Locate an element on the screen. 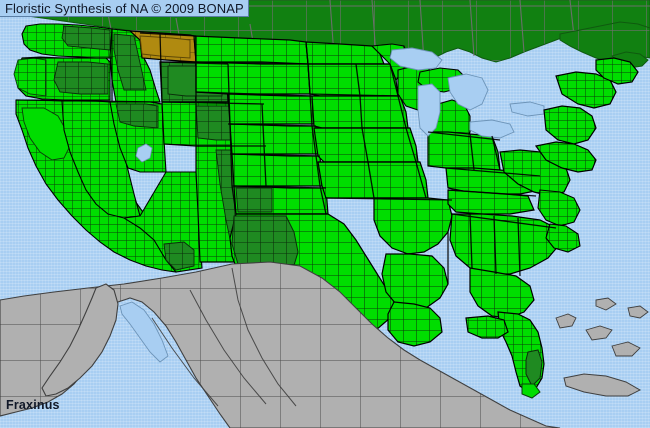  pacific-northwest-counties is located at coordinates (63, 62).